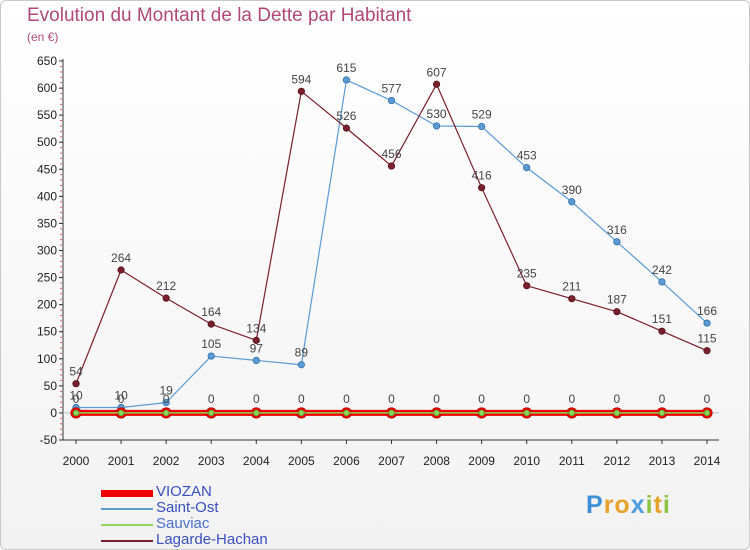 This screenshot has width=750, height=550. I want to click on x-tick-label: 2005, so click(301, 461).